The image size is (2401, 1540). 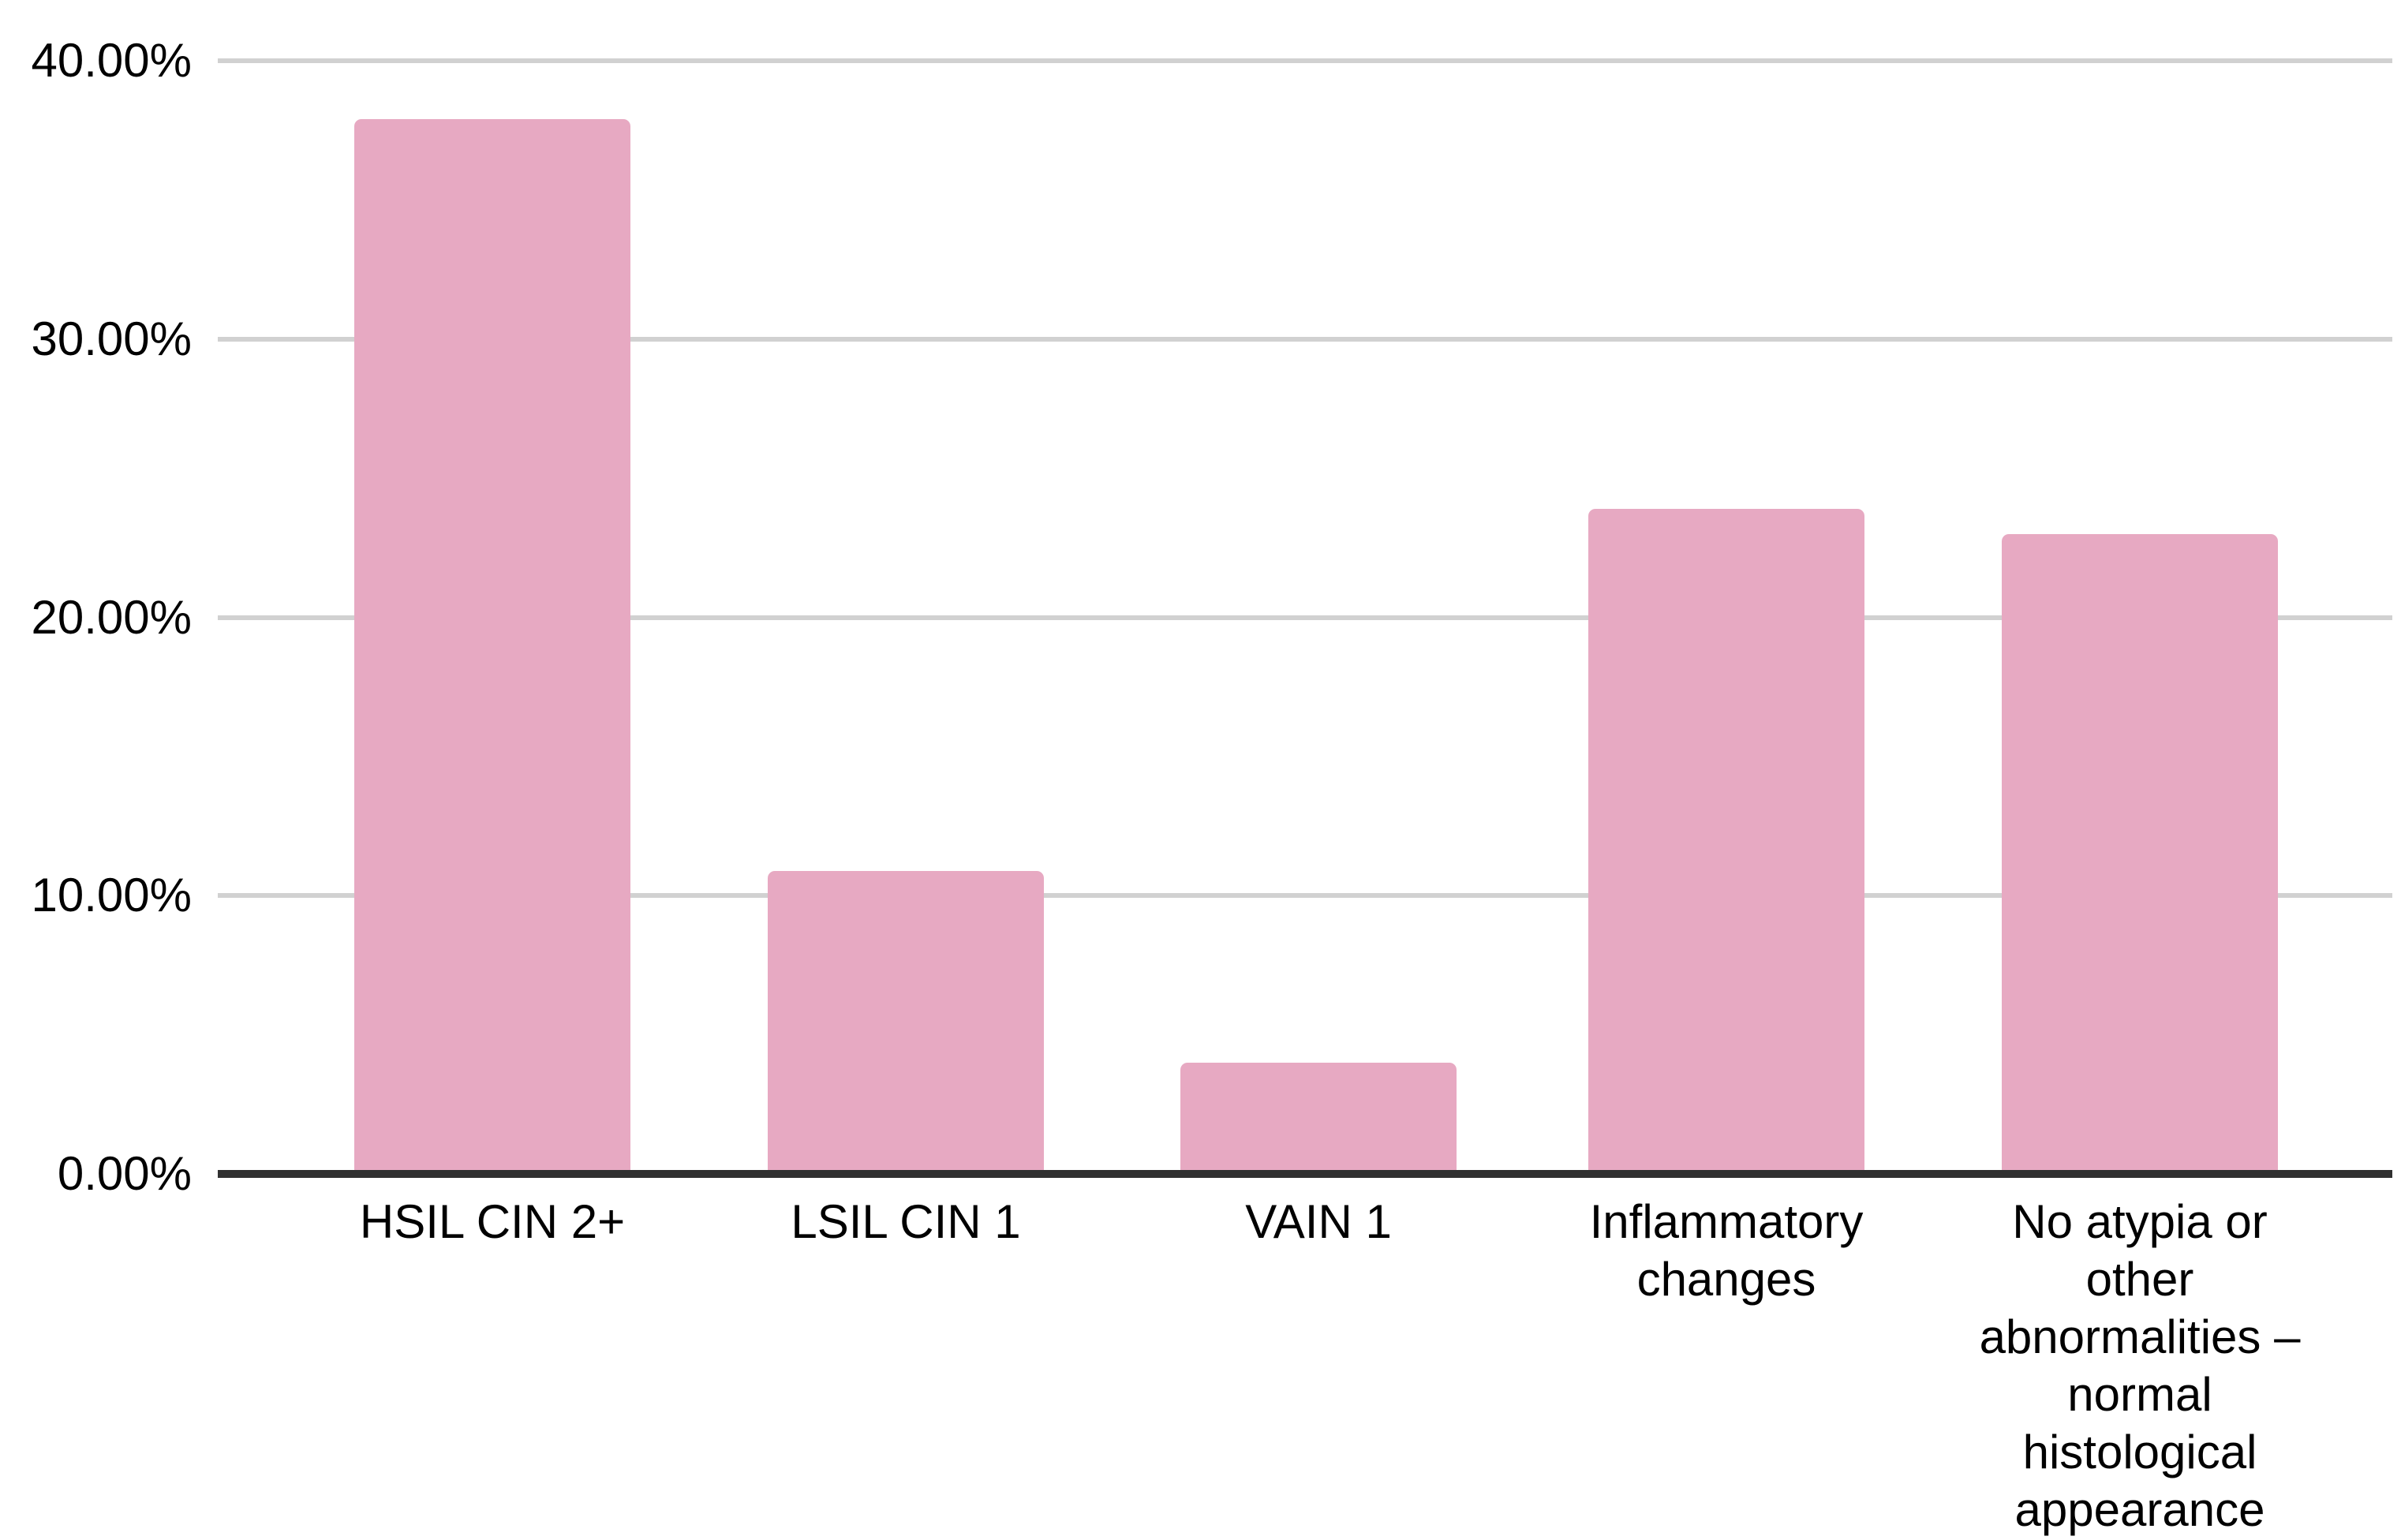 What do you see at coordinates (2140, 1221) in the screenshot?
I see `x-tick-label-5-line-1: No atypia or` at bounding box center [2140, 1221].